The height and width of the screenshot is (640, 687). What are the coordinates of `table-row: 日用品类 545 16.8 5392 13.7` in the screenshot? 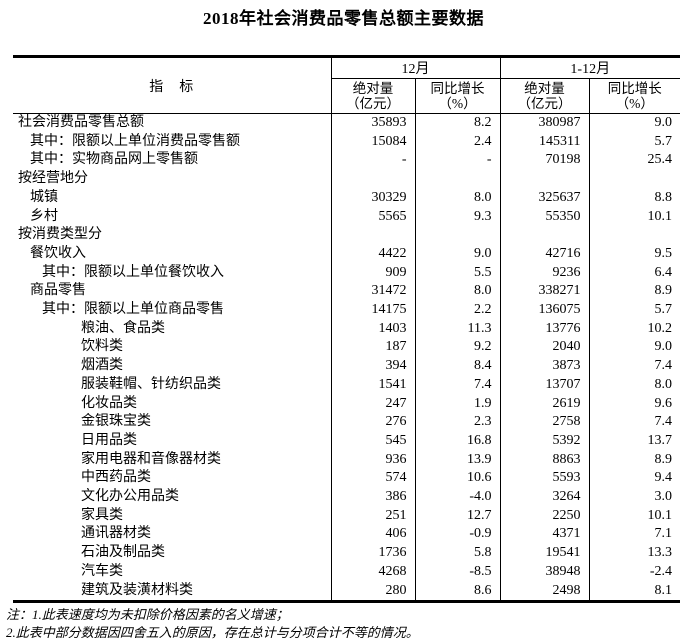 It's located at (346, 441).